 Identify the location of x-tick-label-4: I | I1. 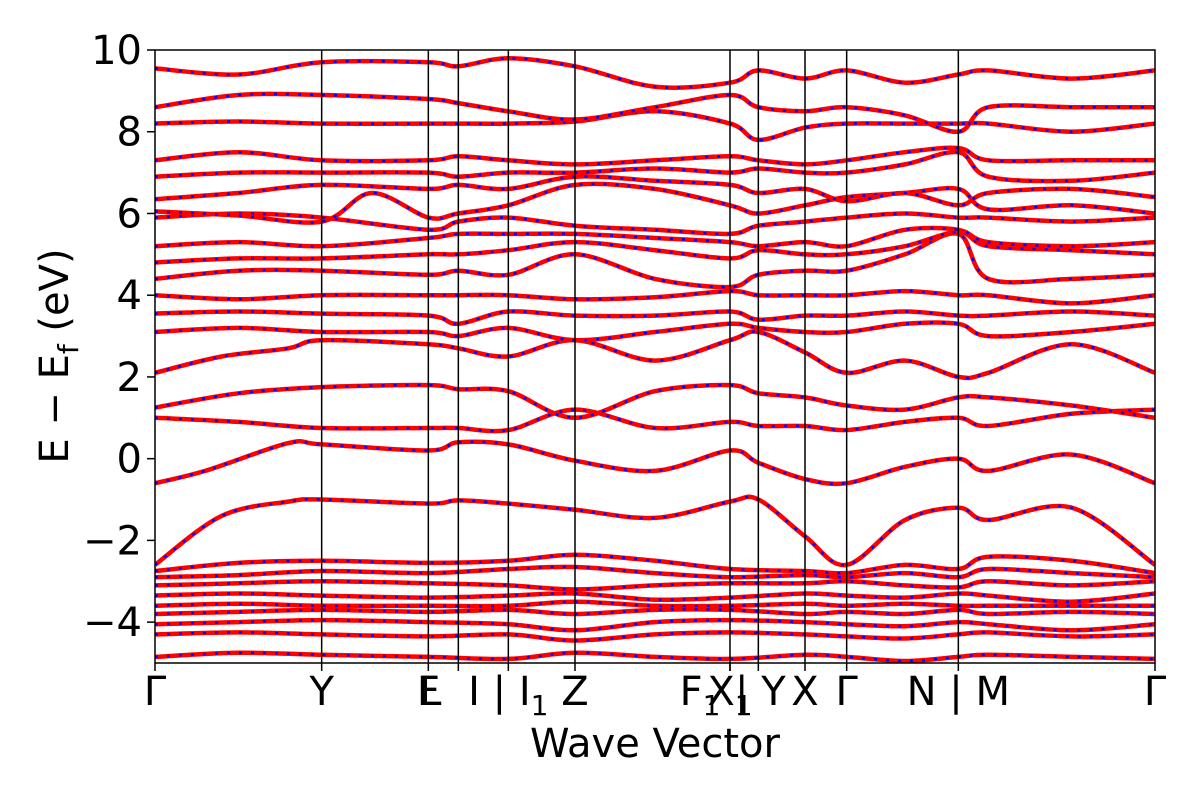
(508, 695).